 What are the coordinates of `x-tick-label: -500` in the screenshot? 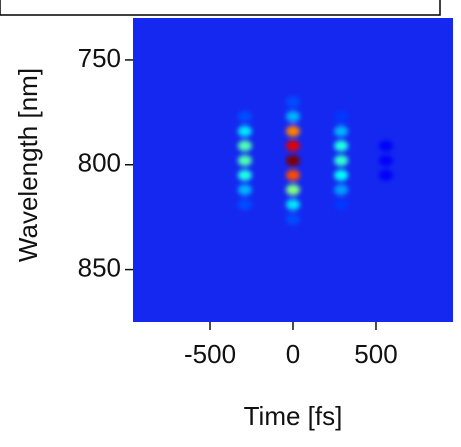 It's located at (210, 354).